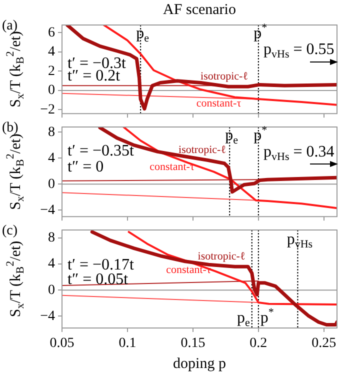 The image size is (343, 377). Describe the element at coordinates (127, 344) in the screenshot. I see `x-tick-label: 0.1` at that location.